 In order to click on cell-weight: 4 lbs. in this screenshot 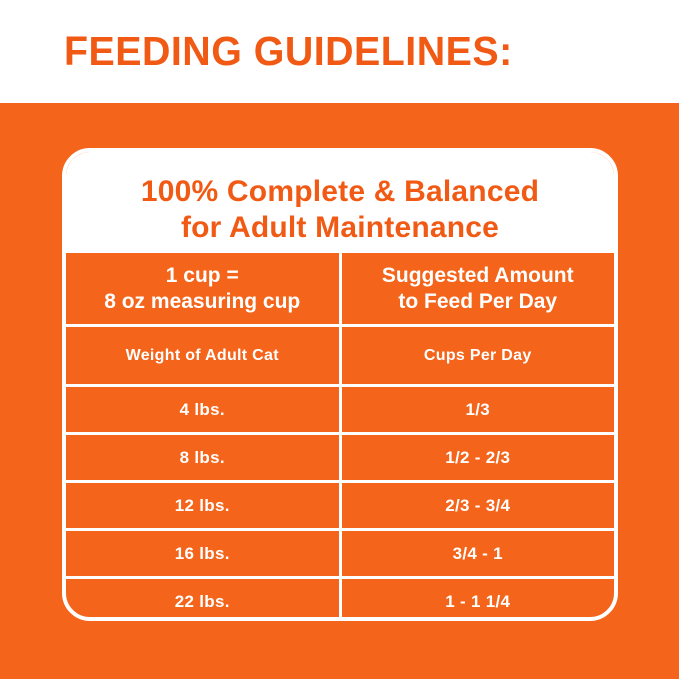, I will do `click(204, 410)`.